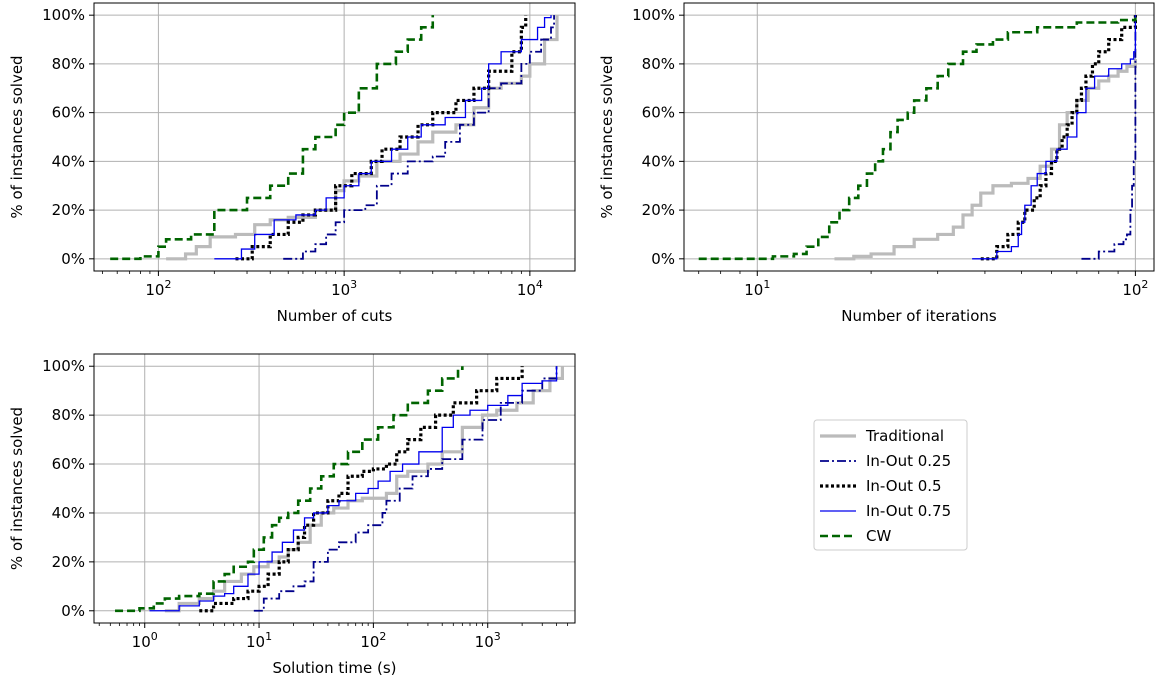 Image resolution: width=1166 pixels, height=682 pixels. I want to click on x-axis-label: Number of iterations, so click(919, 316).